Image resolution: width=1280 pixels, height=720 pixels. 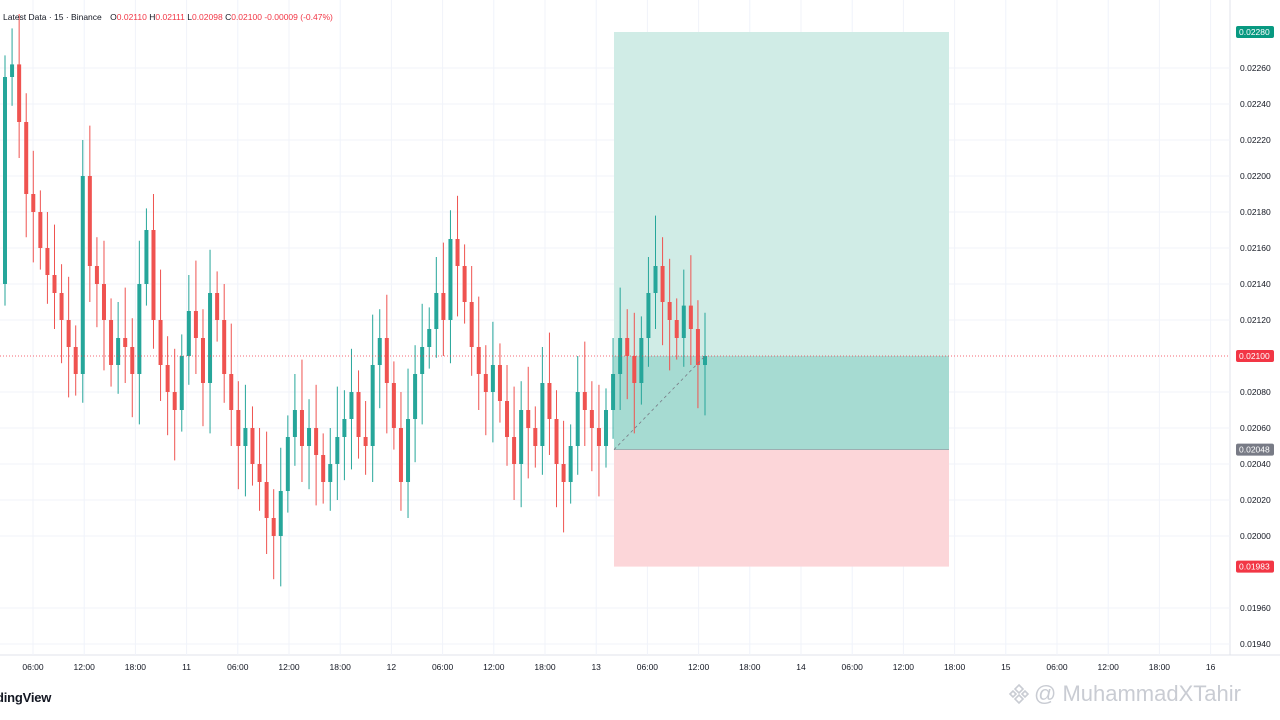 What do you see at coordinates (26, 697) in the screenshot?
I see `tradingview-logo: dingView` at bounding box center [26, 697].